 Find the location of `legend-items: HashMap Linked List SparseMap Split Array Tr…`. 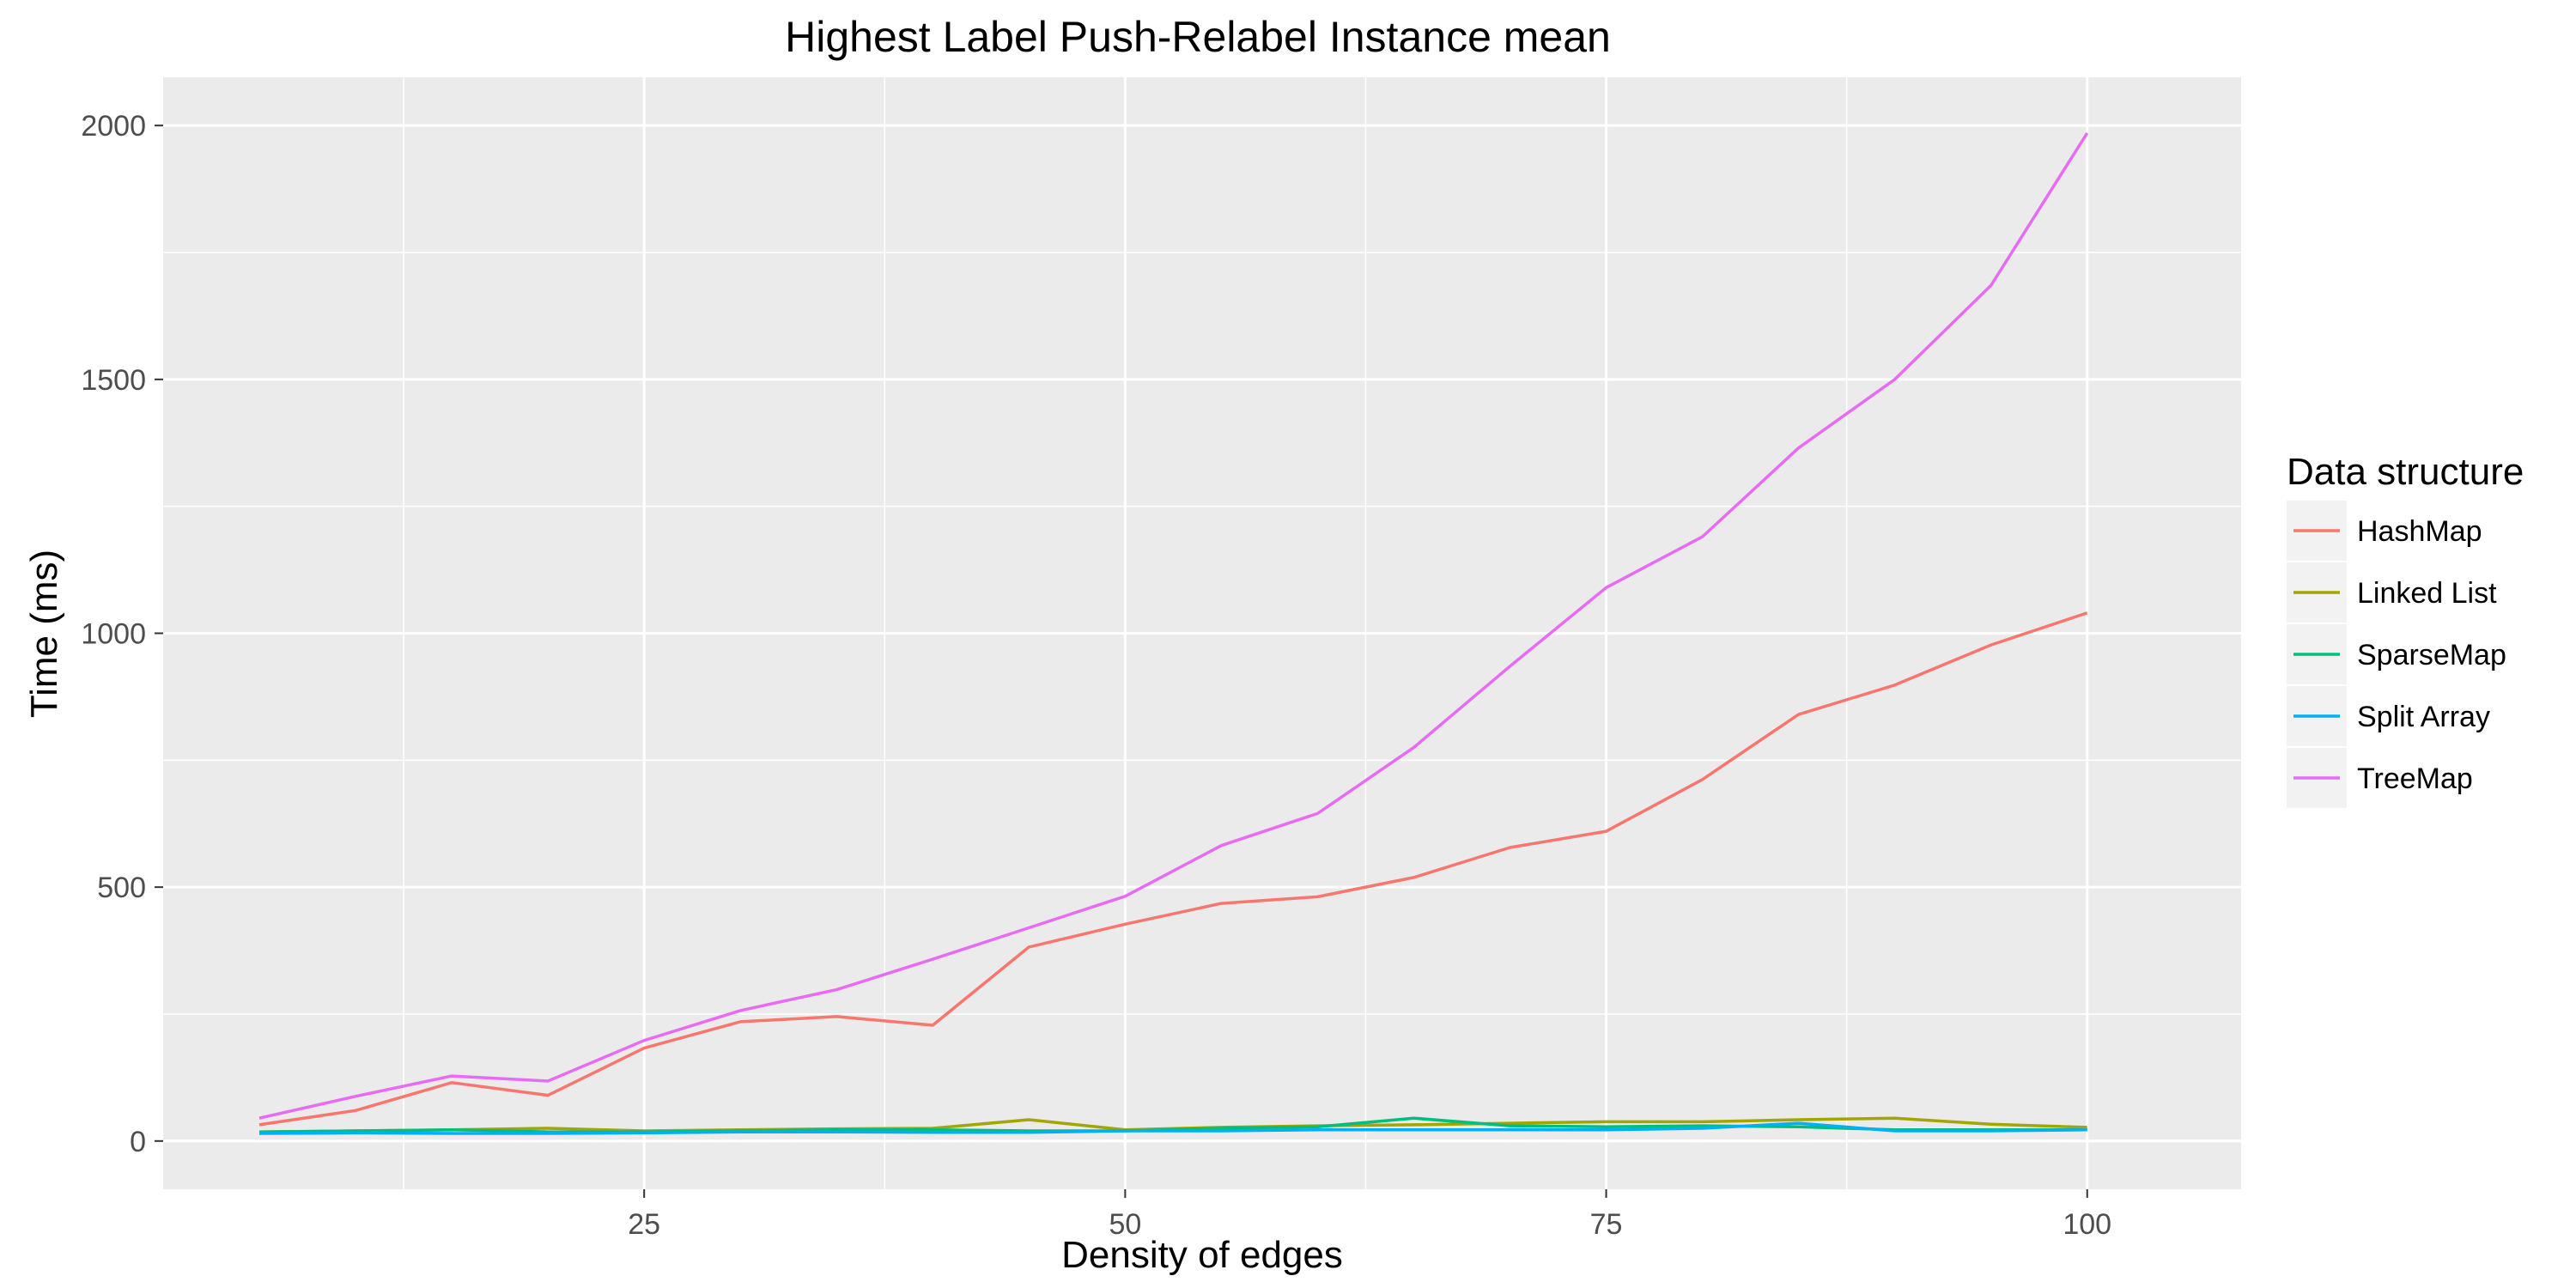

legend-items: HashMap Linked List SparseMap Split Array Tr… is located at coordinates (2397, 654).